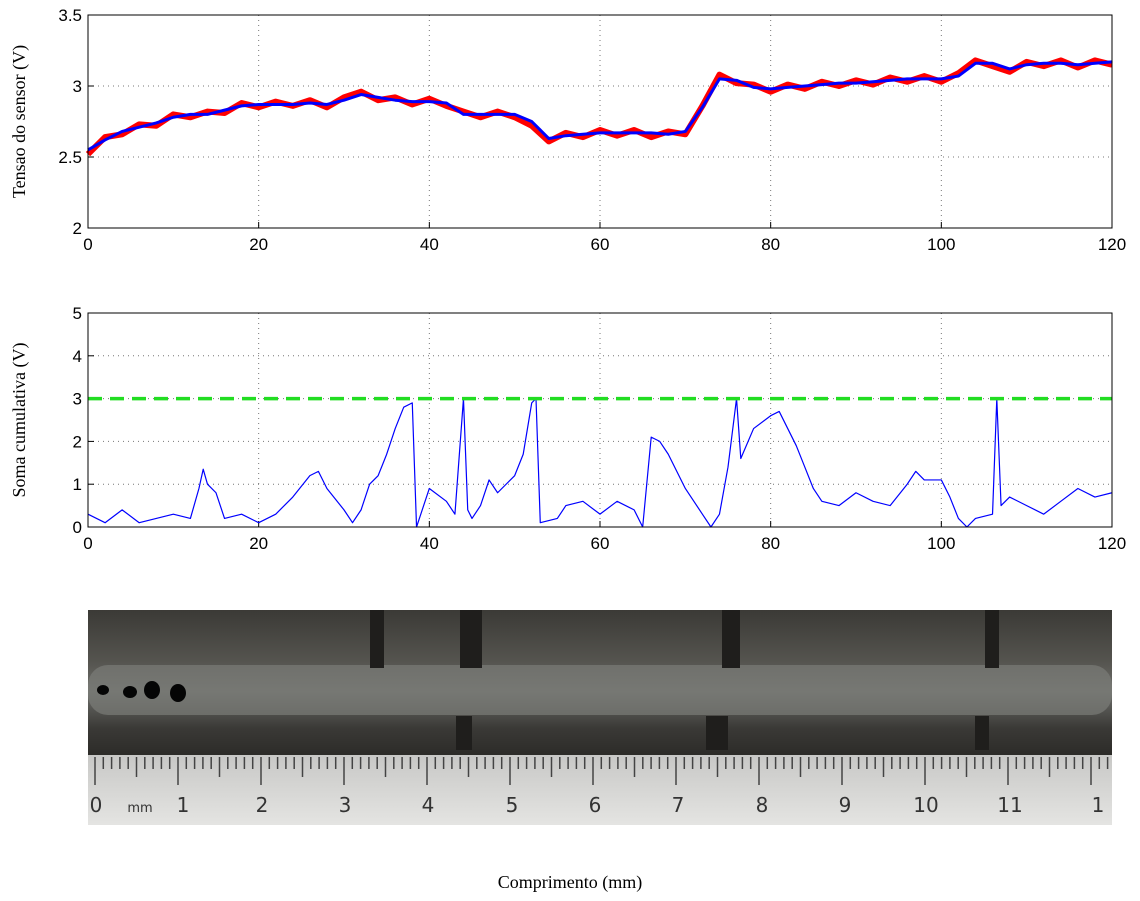 This screenshot has width=1140, height=901. Describe the element at coordinates (595, 805) in the screenshot. I see `ruler-label: 6` at that location.